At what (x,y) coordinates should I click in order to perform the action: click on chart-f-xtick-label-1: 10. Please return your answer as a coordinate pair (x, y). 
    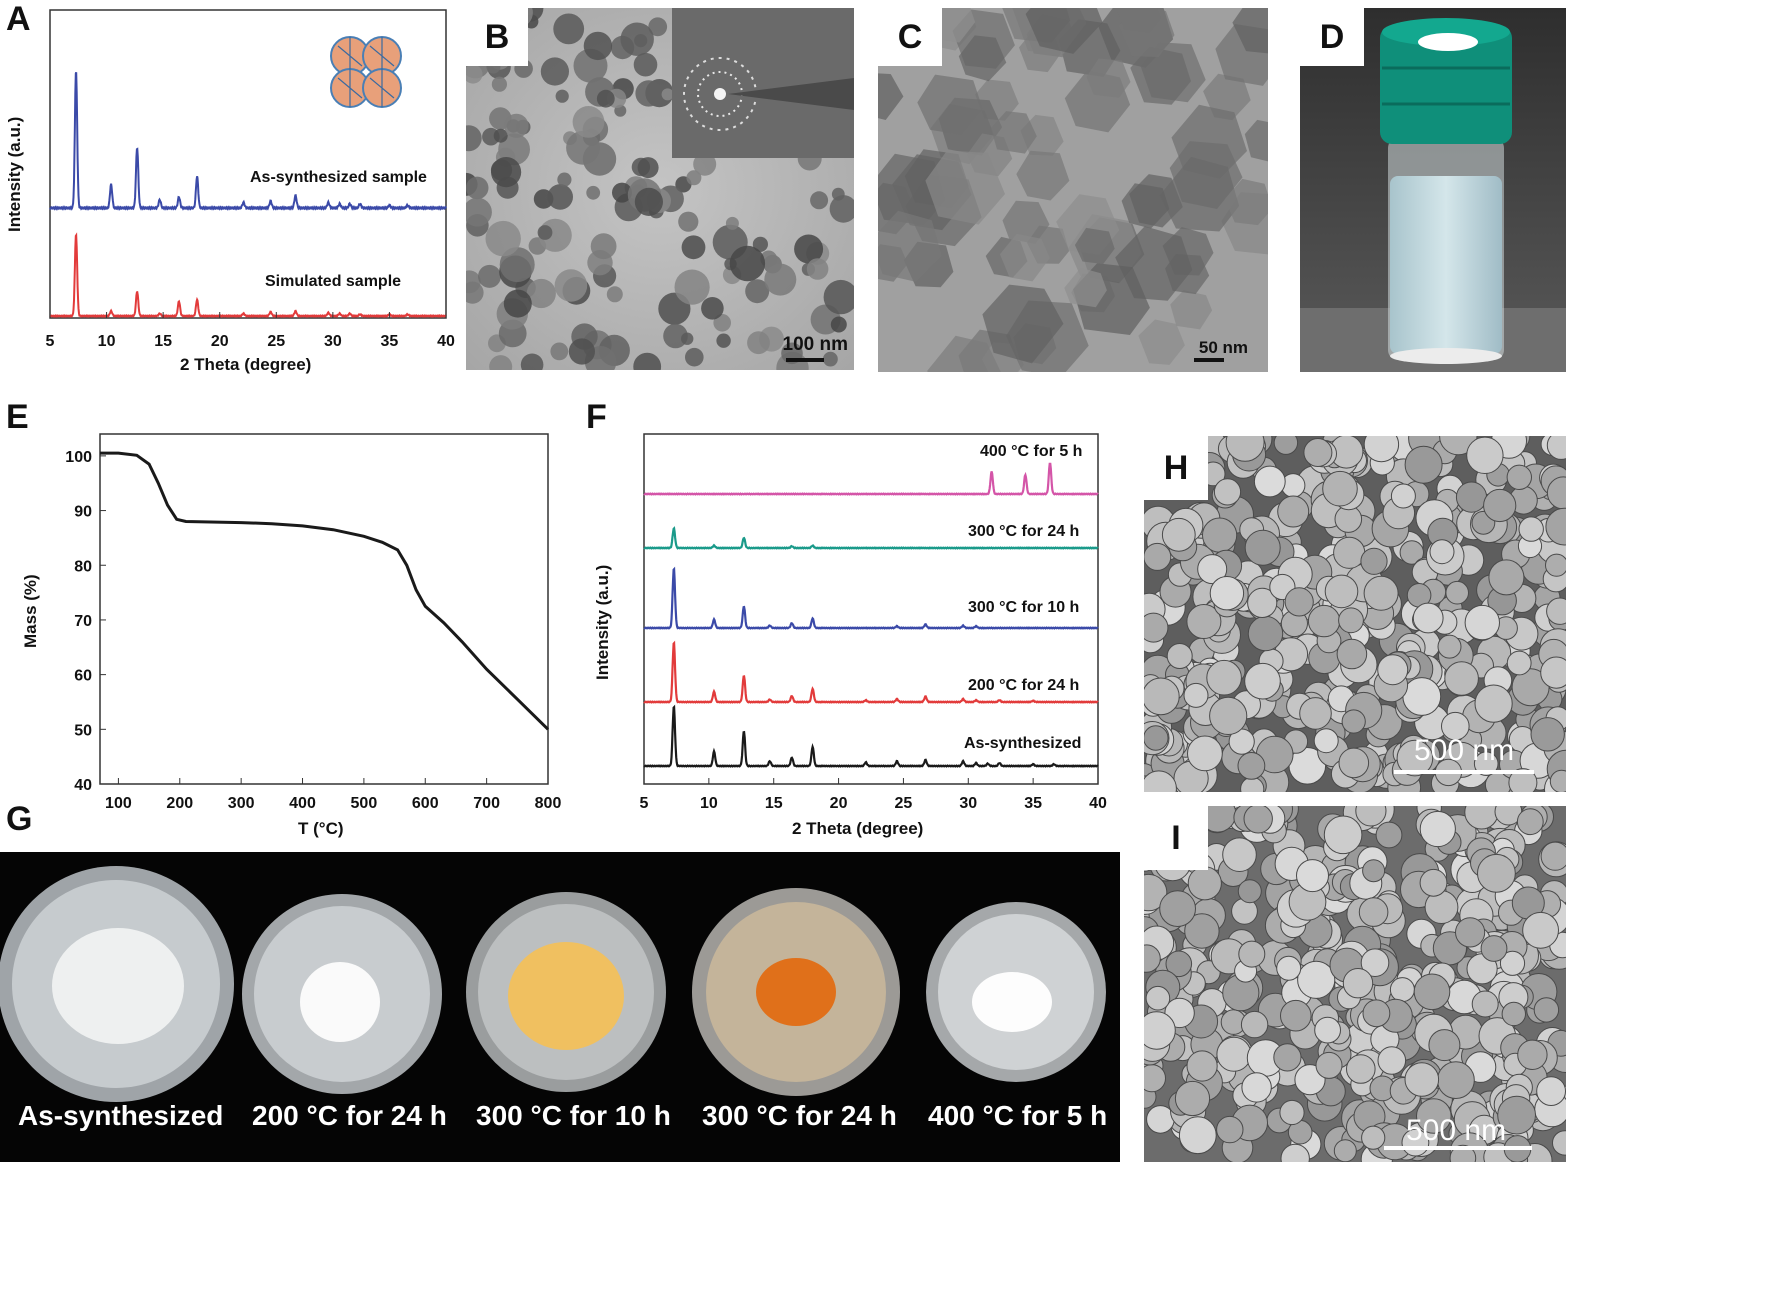
    Looking at the image, I should click on (709, 803).